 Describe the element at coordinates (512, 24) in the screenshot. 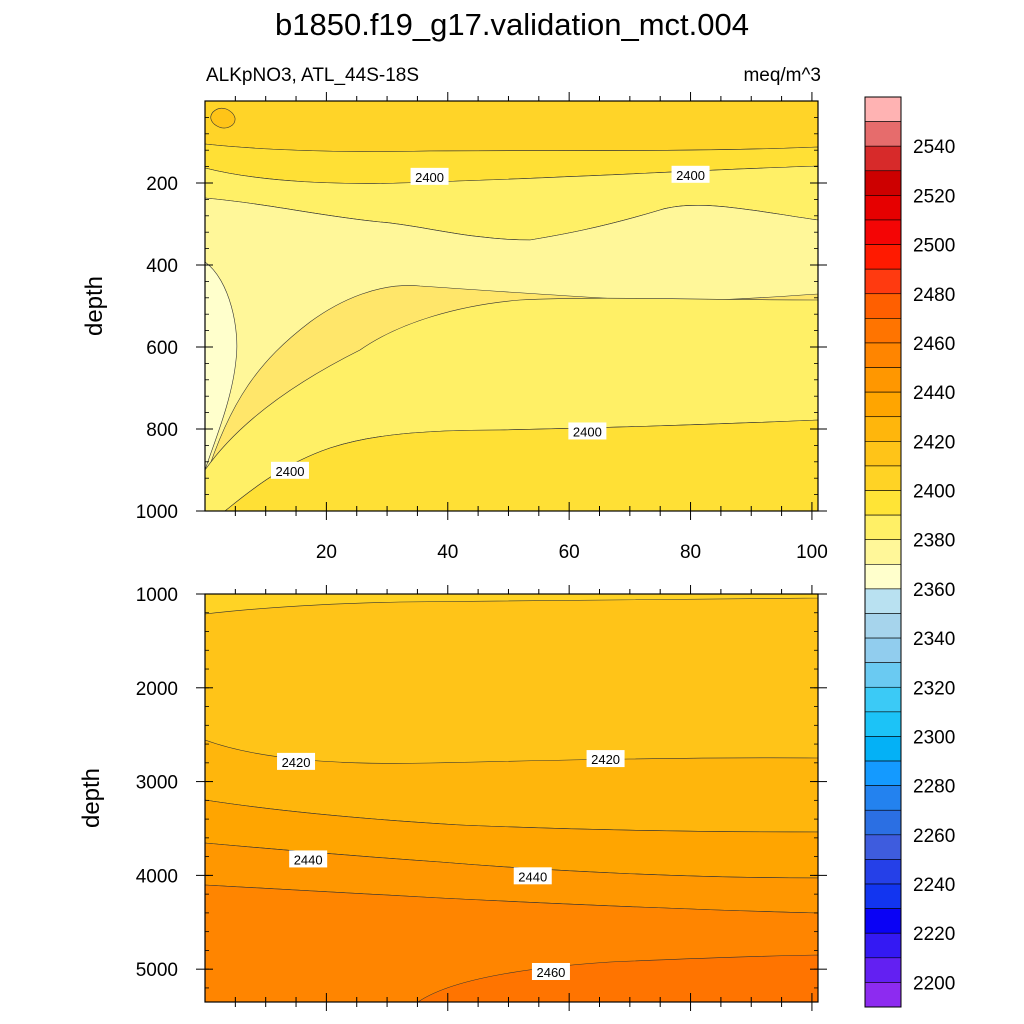

I see `figure-title: b1850.f19_g17.validation_mct.004` at that location.